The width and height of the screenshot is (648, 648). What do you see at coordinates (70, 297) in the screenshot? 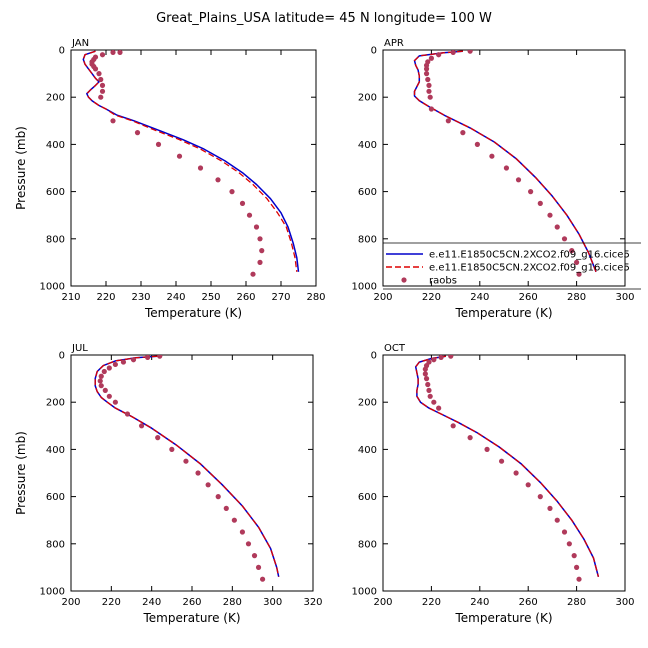
I see `x-tick-label: 210` at bounding box center [70, 297].